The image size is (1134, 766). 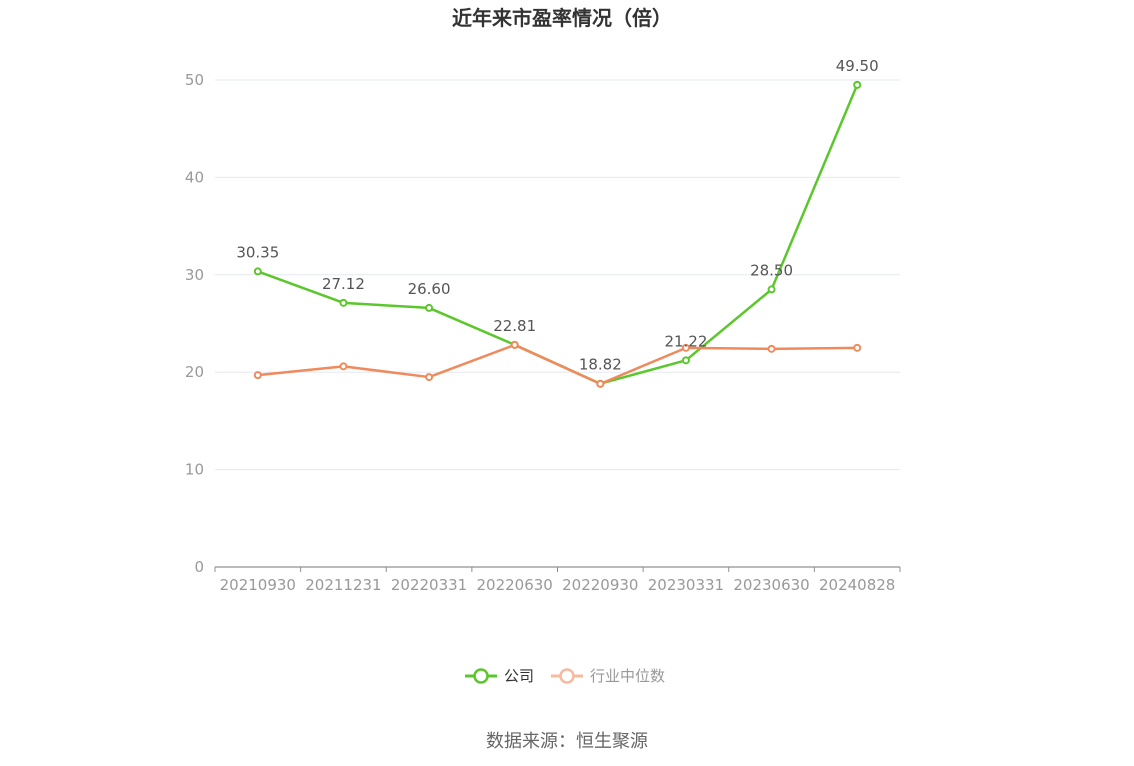 I want to click on x-tick-label: 20230331, so click(x=686, y=585).